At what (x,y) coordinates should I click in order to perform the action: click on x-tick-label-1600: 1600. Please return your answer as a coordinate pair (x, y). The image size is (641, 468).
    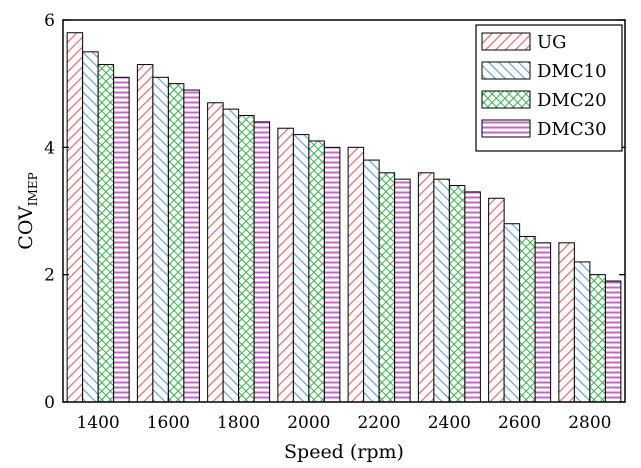
    Looking at the image, I should click on (168, 423).